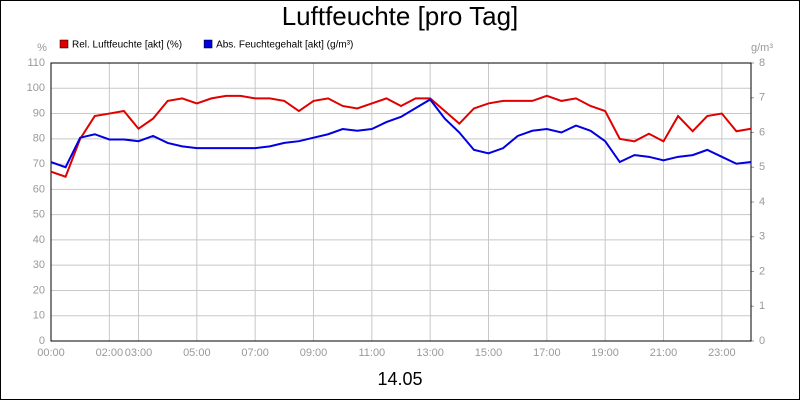  Describe the element at coordinates (197, 353) in the screenshot. I see `x-tick-label: 05:00` at that location.